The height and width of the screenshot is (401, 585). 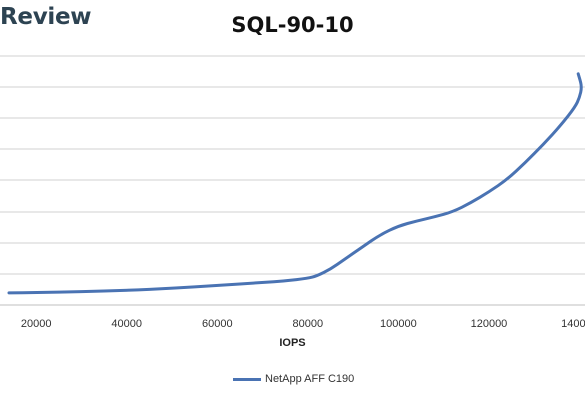 I want to click on legend-swatch, so click(x=247, y=379).